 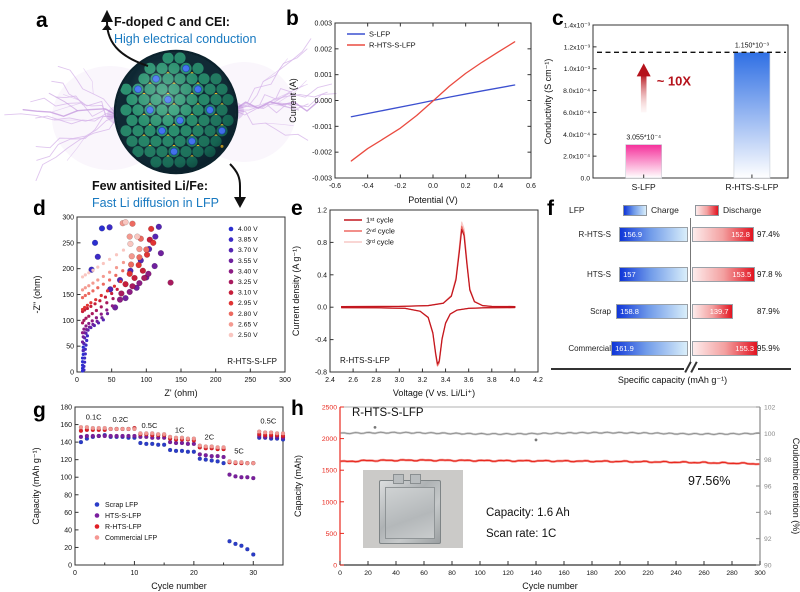 What do you see at coordinates (150, 186) in the screenshot?
I see `caption-antisite: Few antisited Li/Fe:` at bounding box center [150, 186].